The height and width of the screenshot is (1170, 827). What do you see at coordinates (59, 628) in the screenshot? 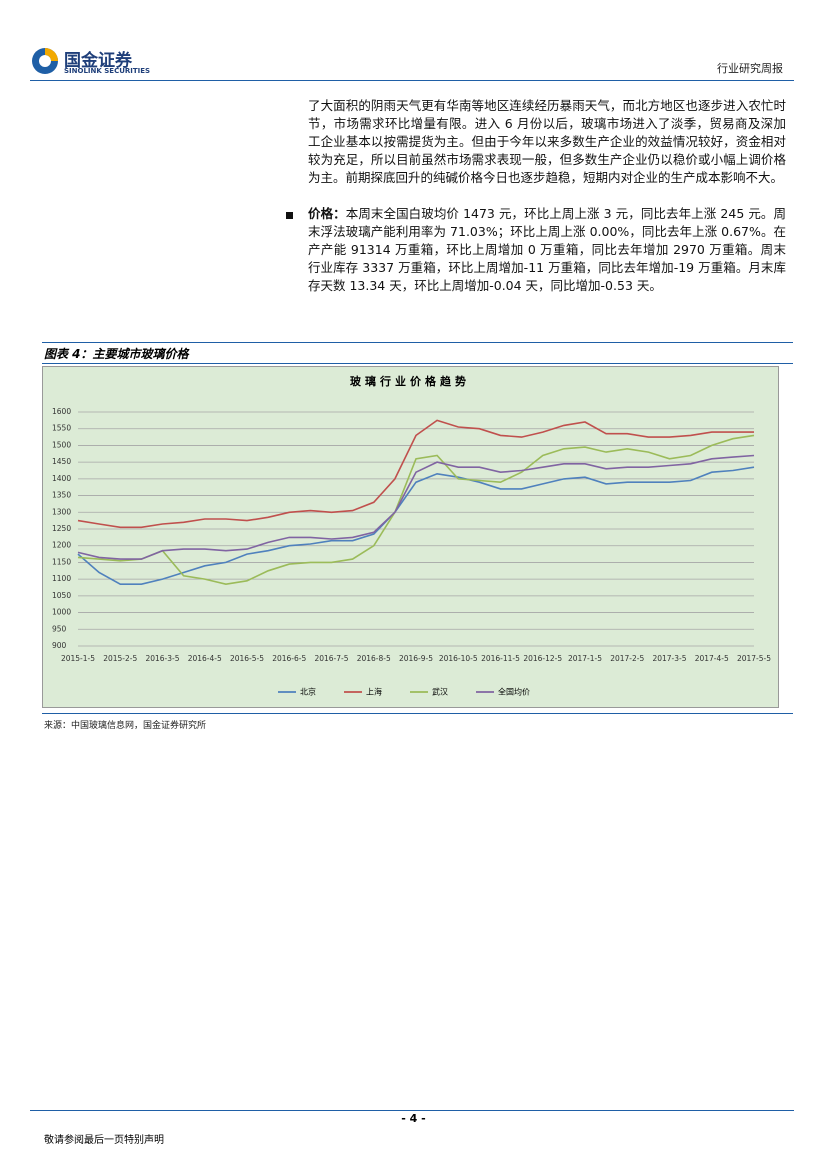
I see `y-tick-label: 950` at bounding box center [59, 628].